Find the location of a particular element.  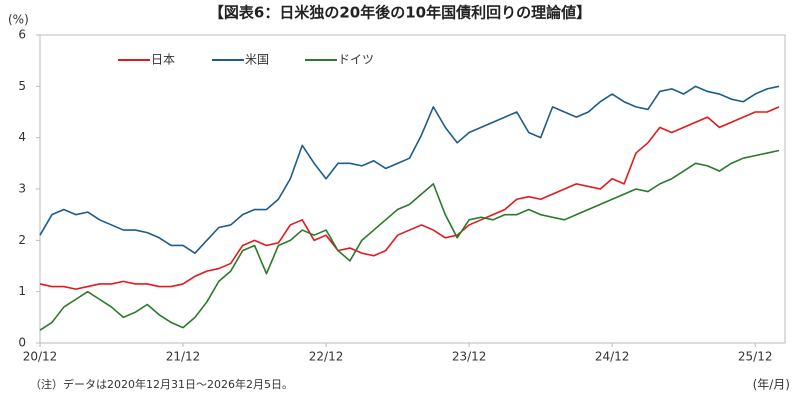

y-tick-label: 1 is located at coordinates (22, 291).